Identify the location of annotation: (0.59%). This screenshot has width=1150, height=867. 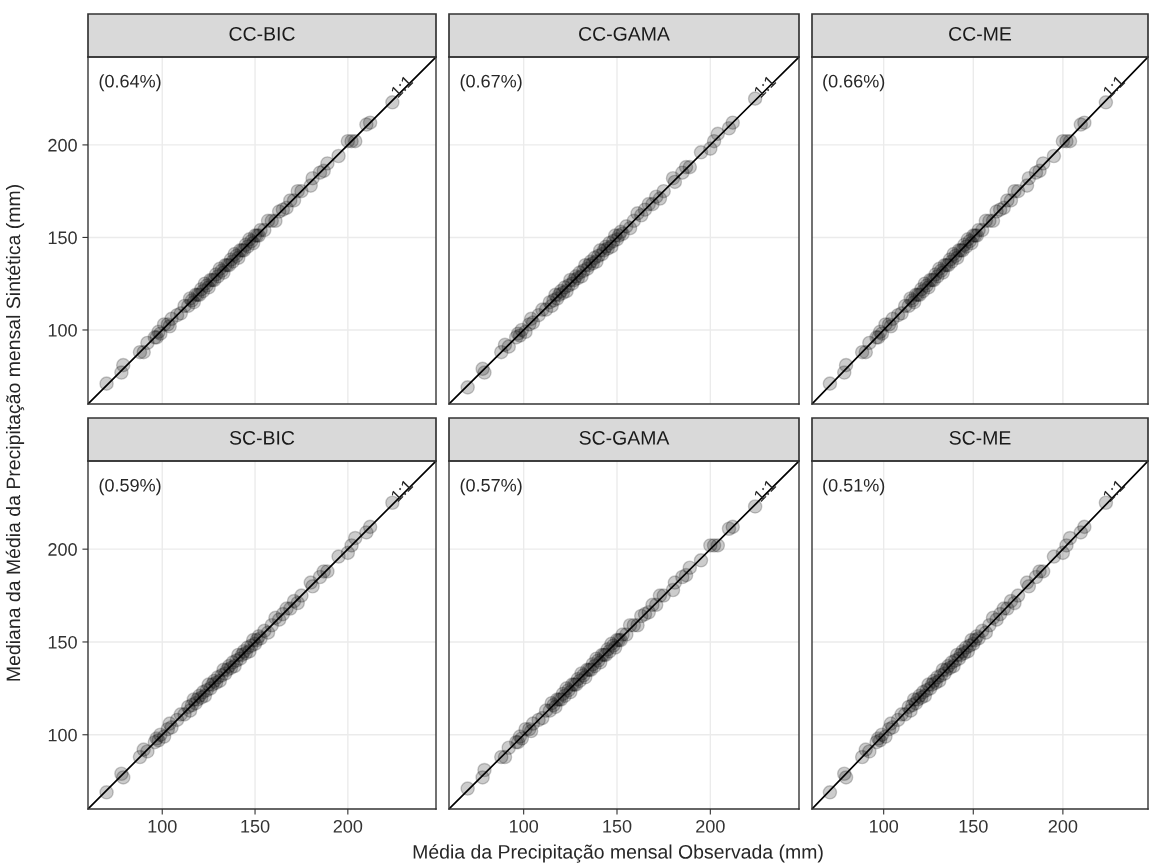
(130, 487).